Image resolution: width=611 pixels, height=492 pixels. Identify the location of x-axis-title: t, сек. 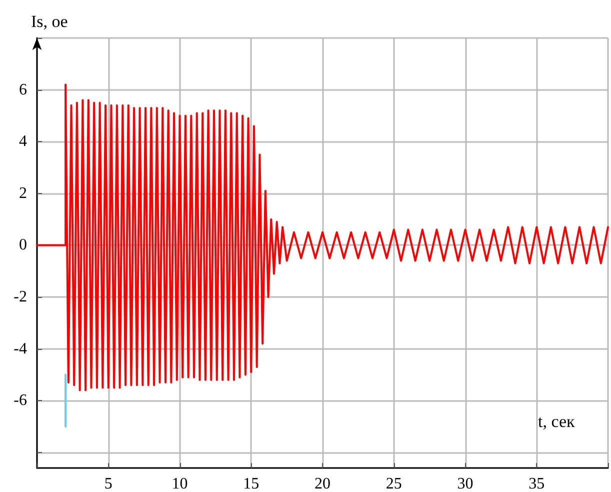
(557, 421).